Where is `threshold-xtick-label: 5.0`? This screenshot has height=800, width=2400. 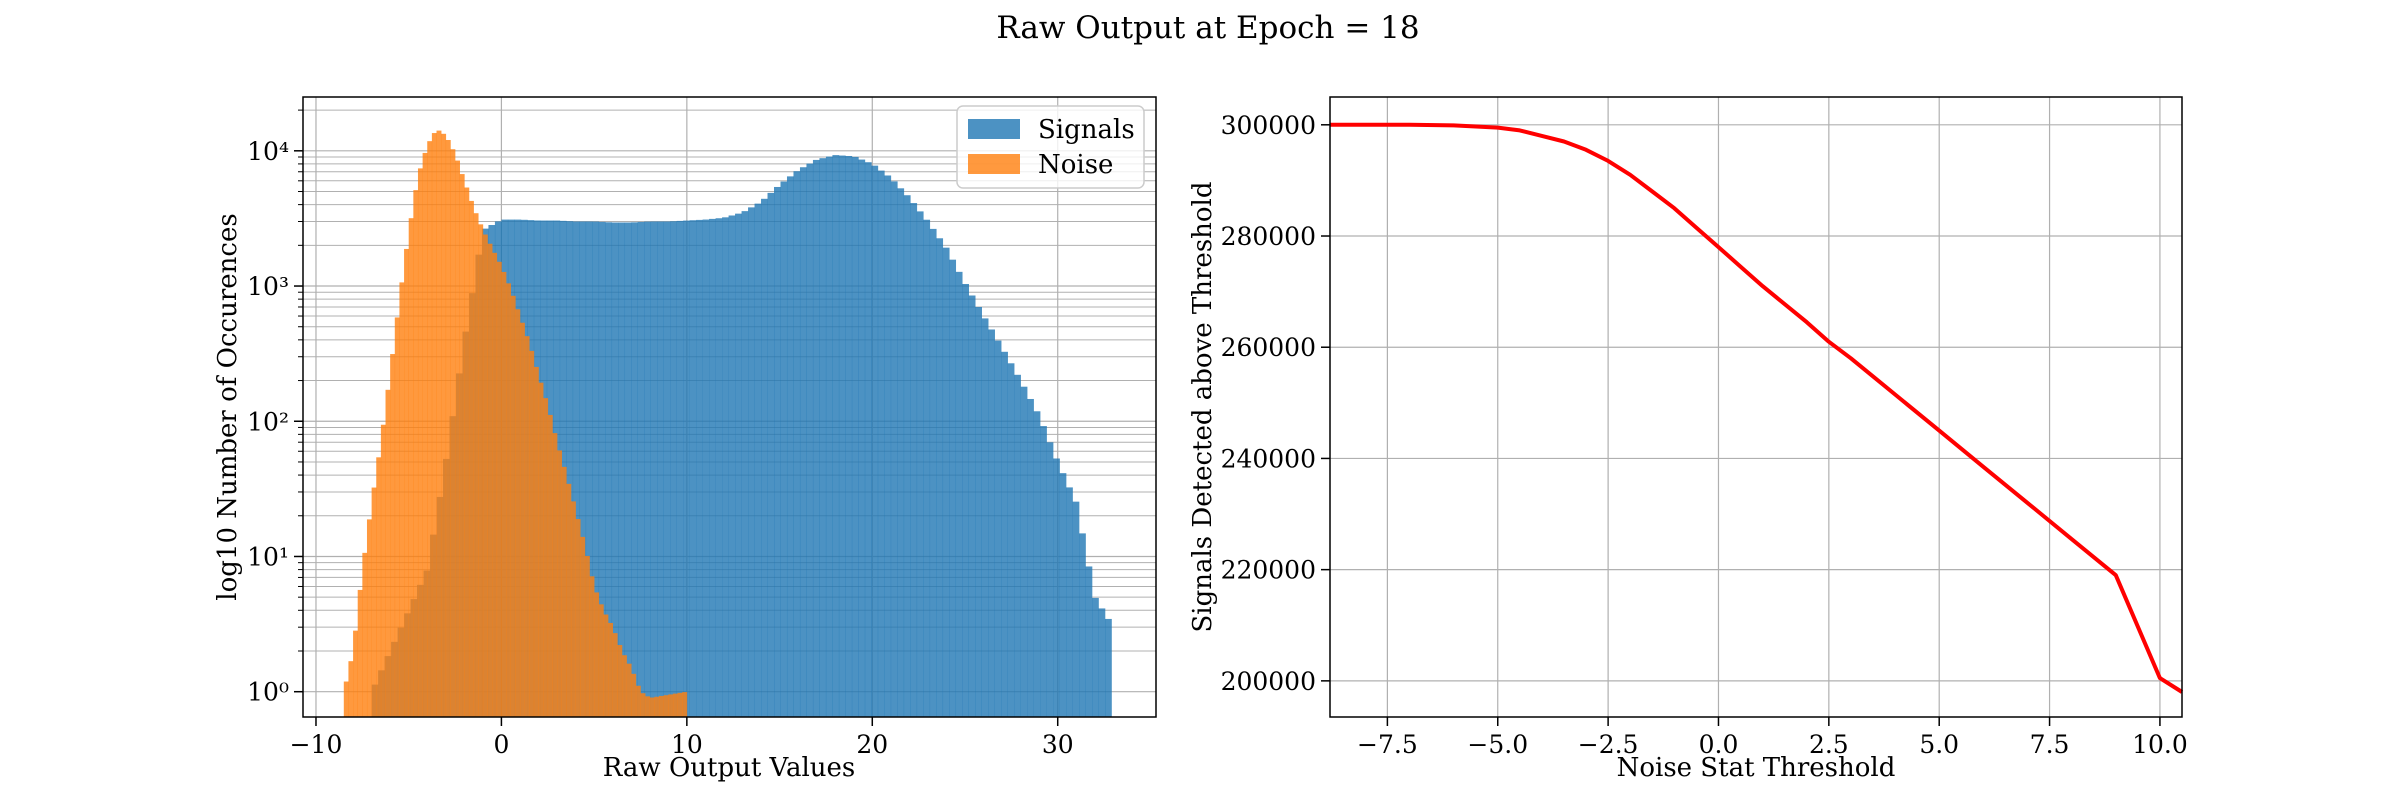
threshold-xtick-label: 5.0 is located at coordinates (1939, 744).